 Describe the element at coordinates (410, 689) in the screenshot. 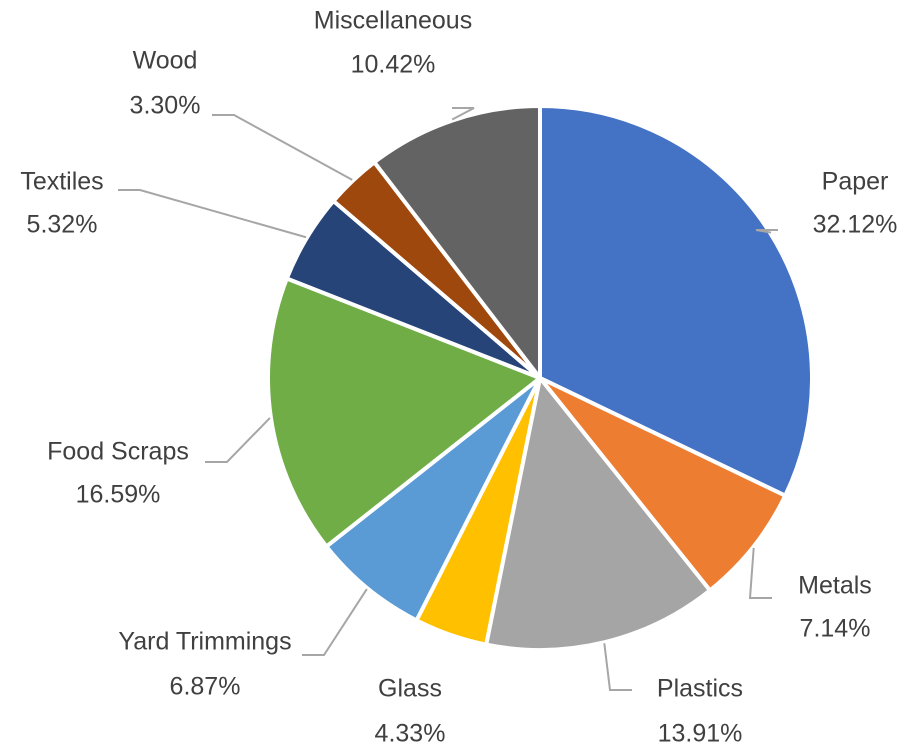

I see `slice-label: Glass` at that location.